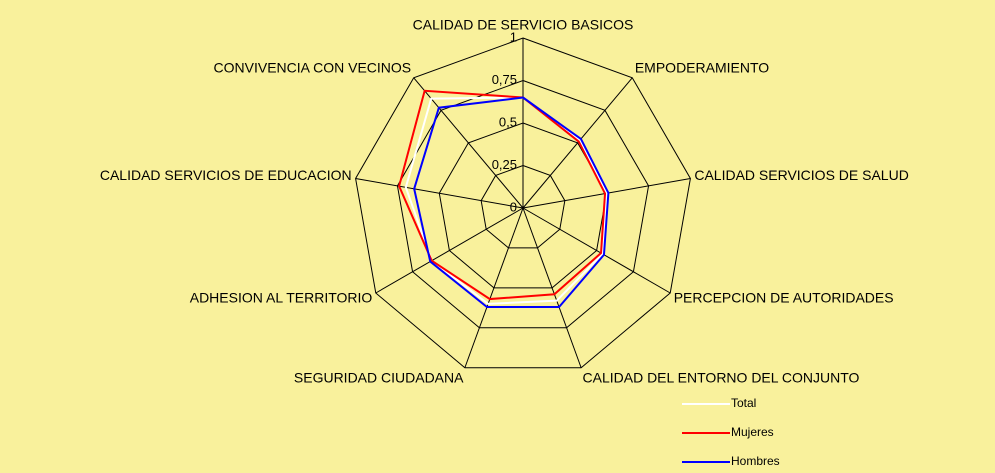  What do you see at coordinates (379, 378) in the screenshot?
I see `category-label: SEGURIDAD CIUDADANA` at bounding box center [379, 378].